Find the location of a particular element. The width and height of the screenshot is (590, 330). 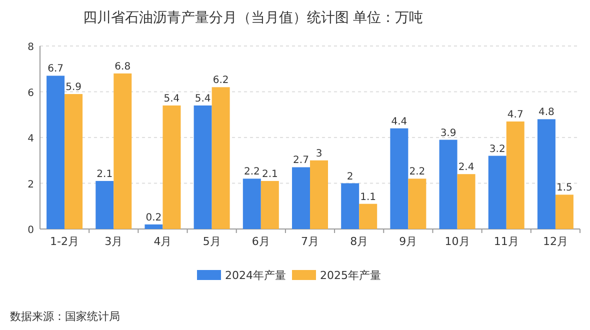

y-tick-label: 6 is located at coordinates (31, 93).